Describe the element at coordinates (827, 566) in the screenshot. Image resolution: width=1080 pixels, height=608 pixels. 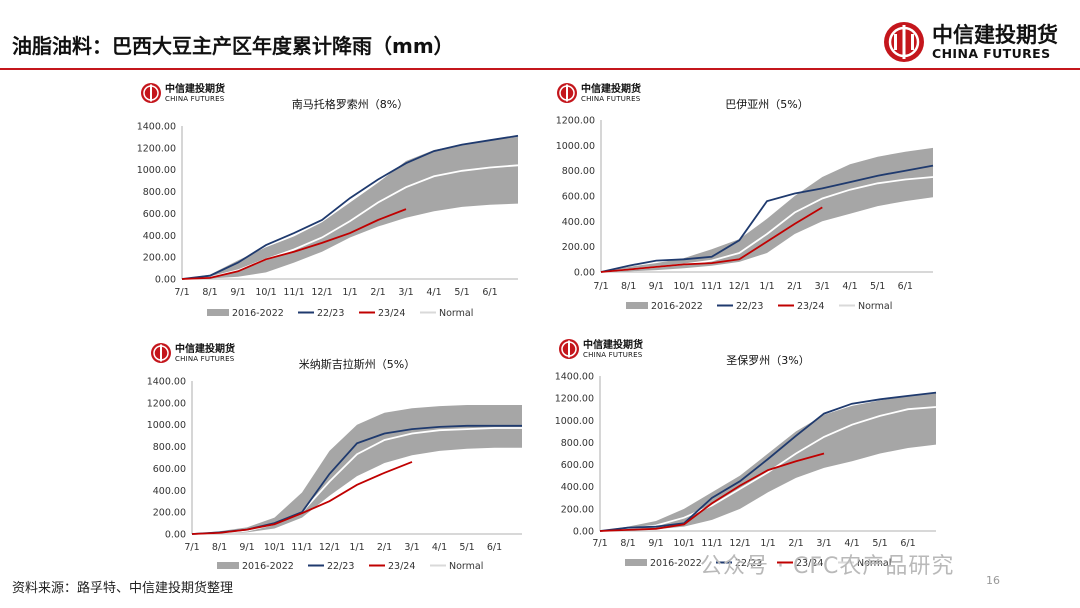
I see `watermark: 公众号 · CFC农产品研究` at that location.